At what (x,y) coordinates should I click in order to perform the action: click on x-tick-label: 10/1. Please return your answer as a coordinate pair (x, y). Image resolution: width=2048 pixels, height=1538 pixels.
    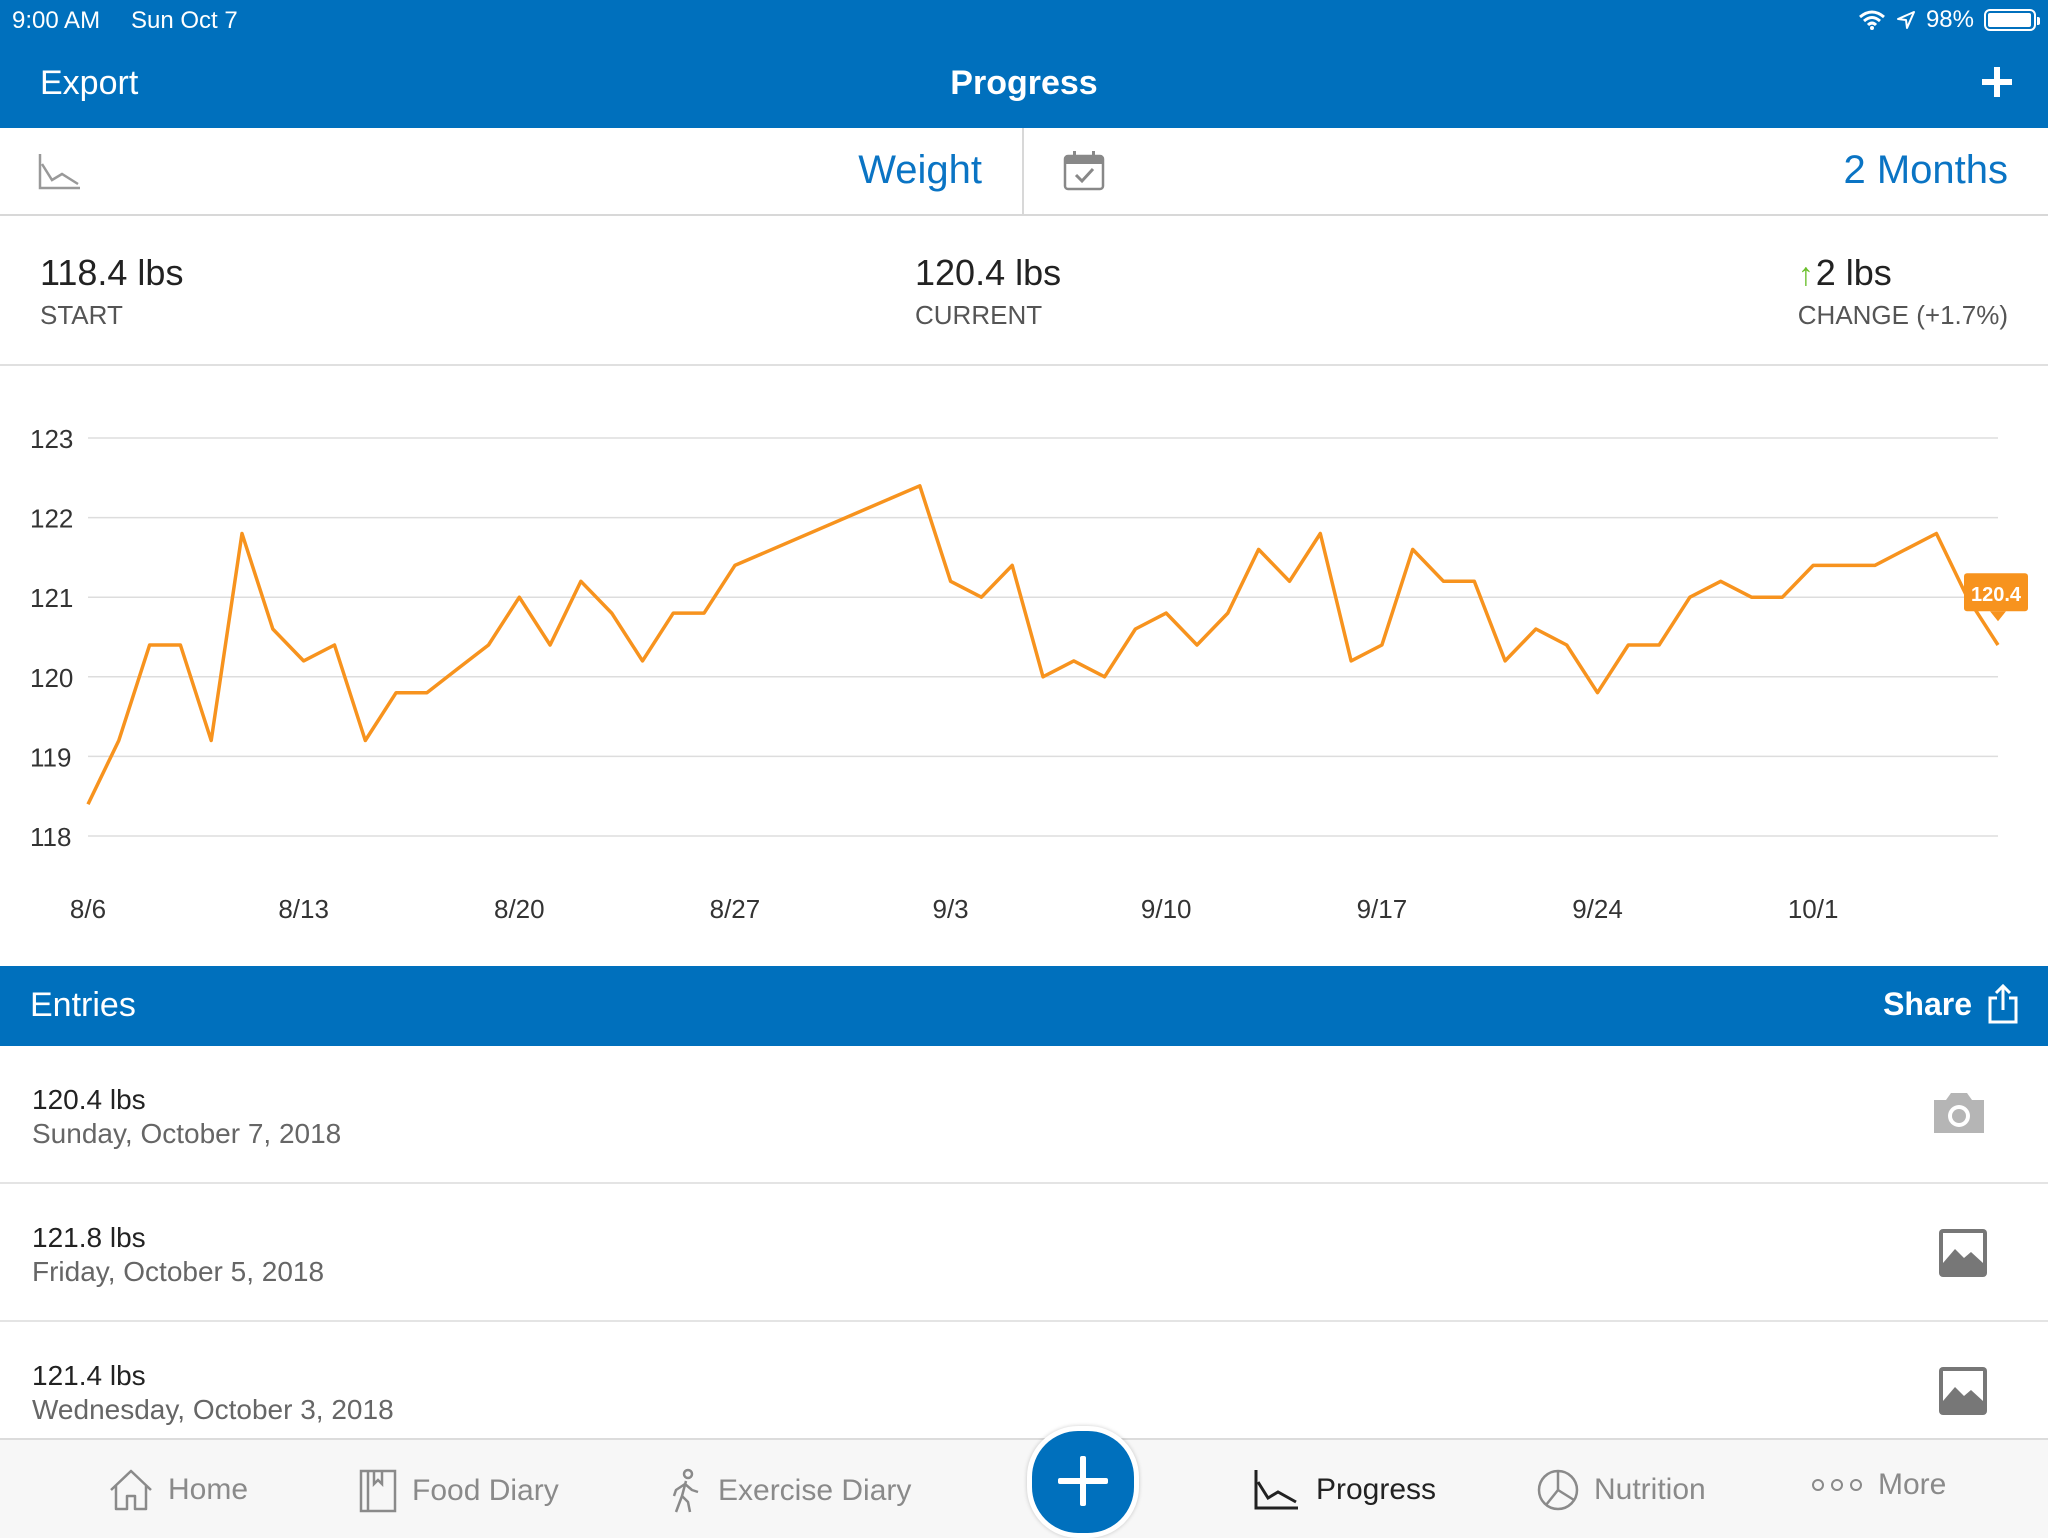
    Looking at the image, I should click on (1813, 909).